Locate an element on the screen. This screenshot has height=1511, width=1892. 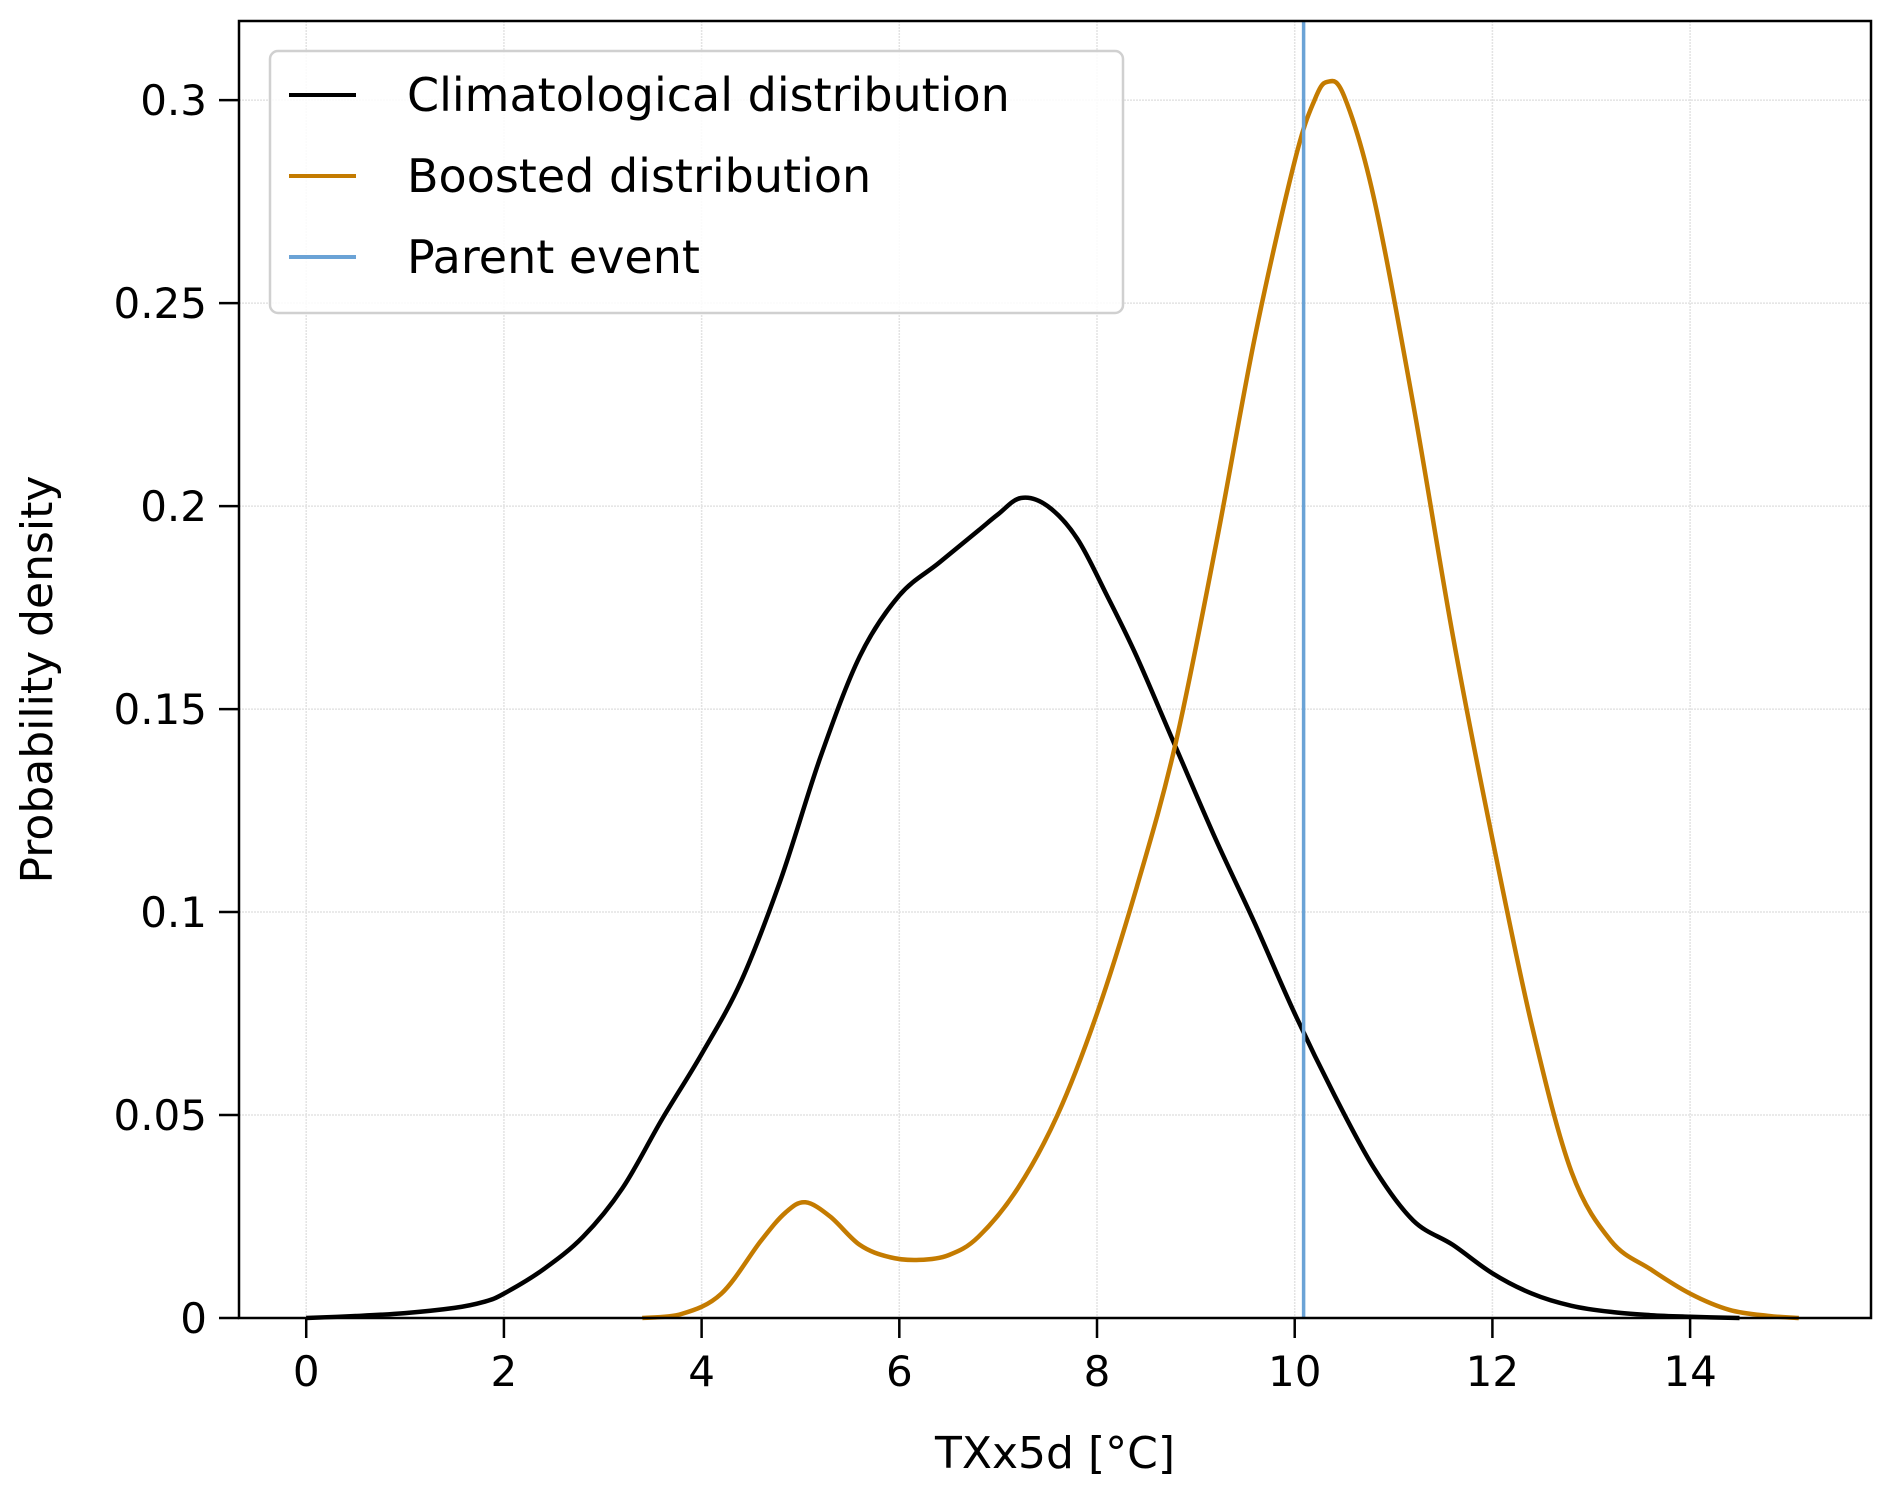
x-tick-label: 6 is located at coordinates (899, 1371).